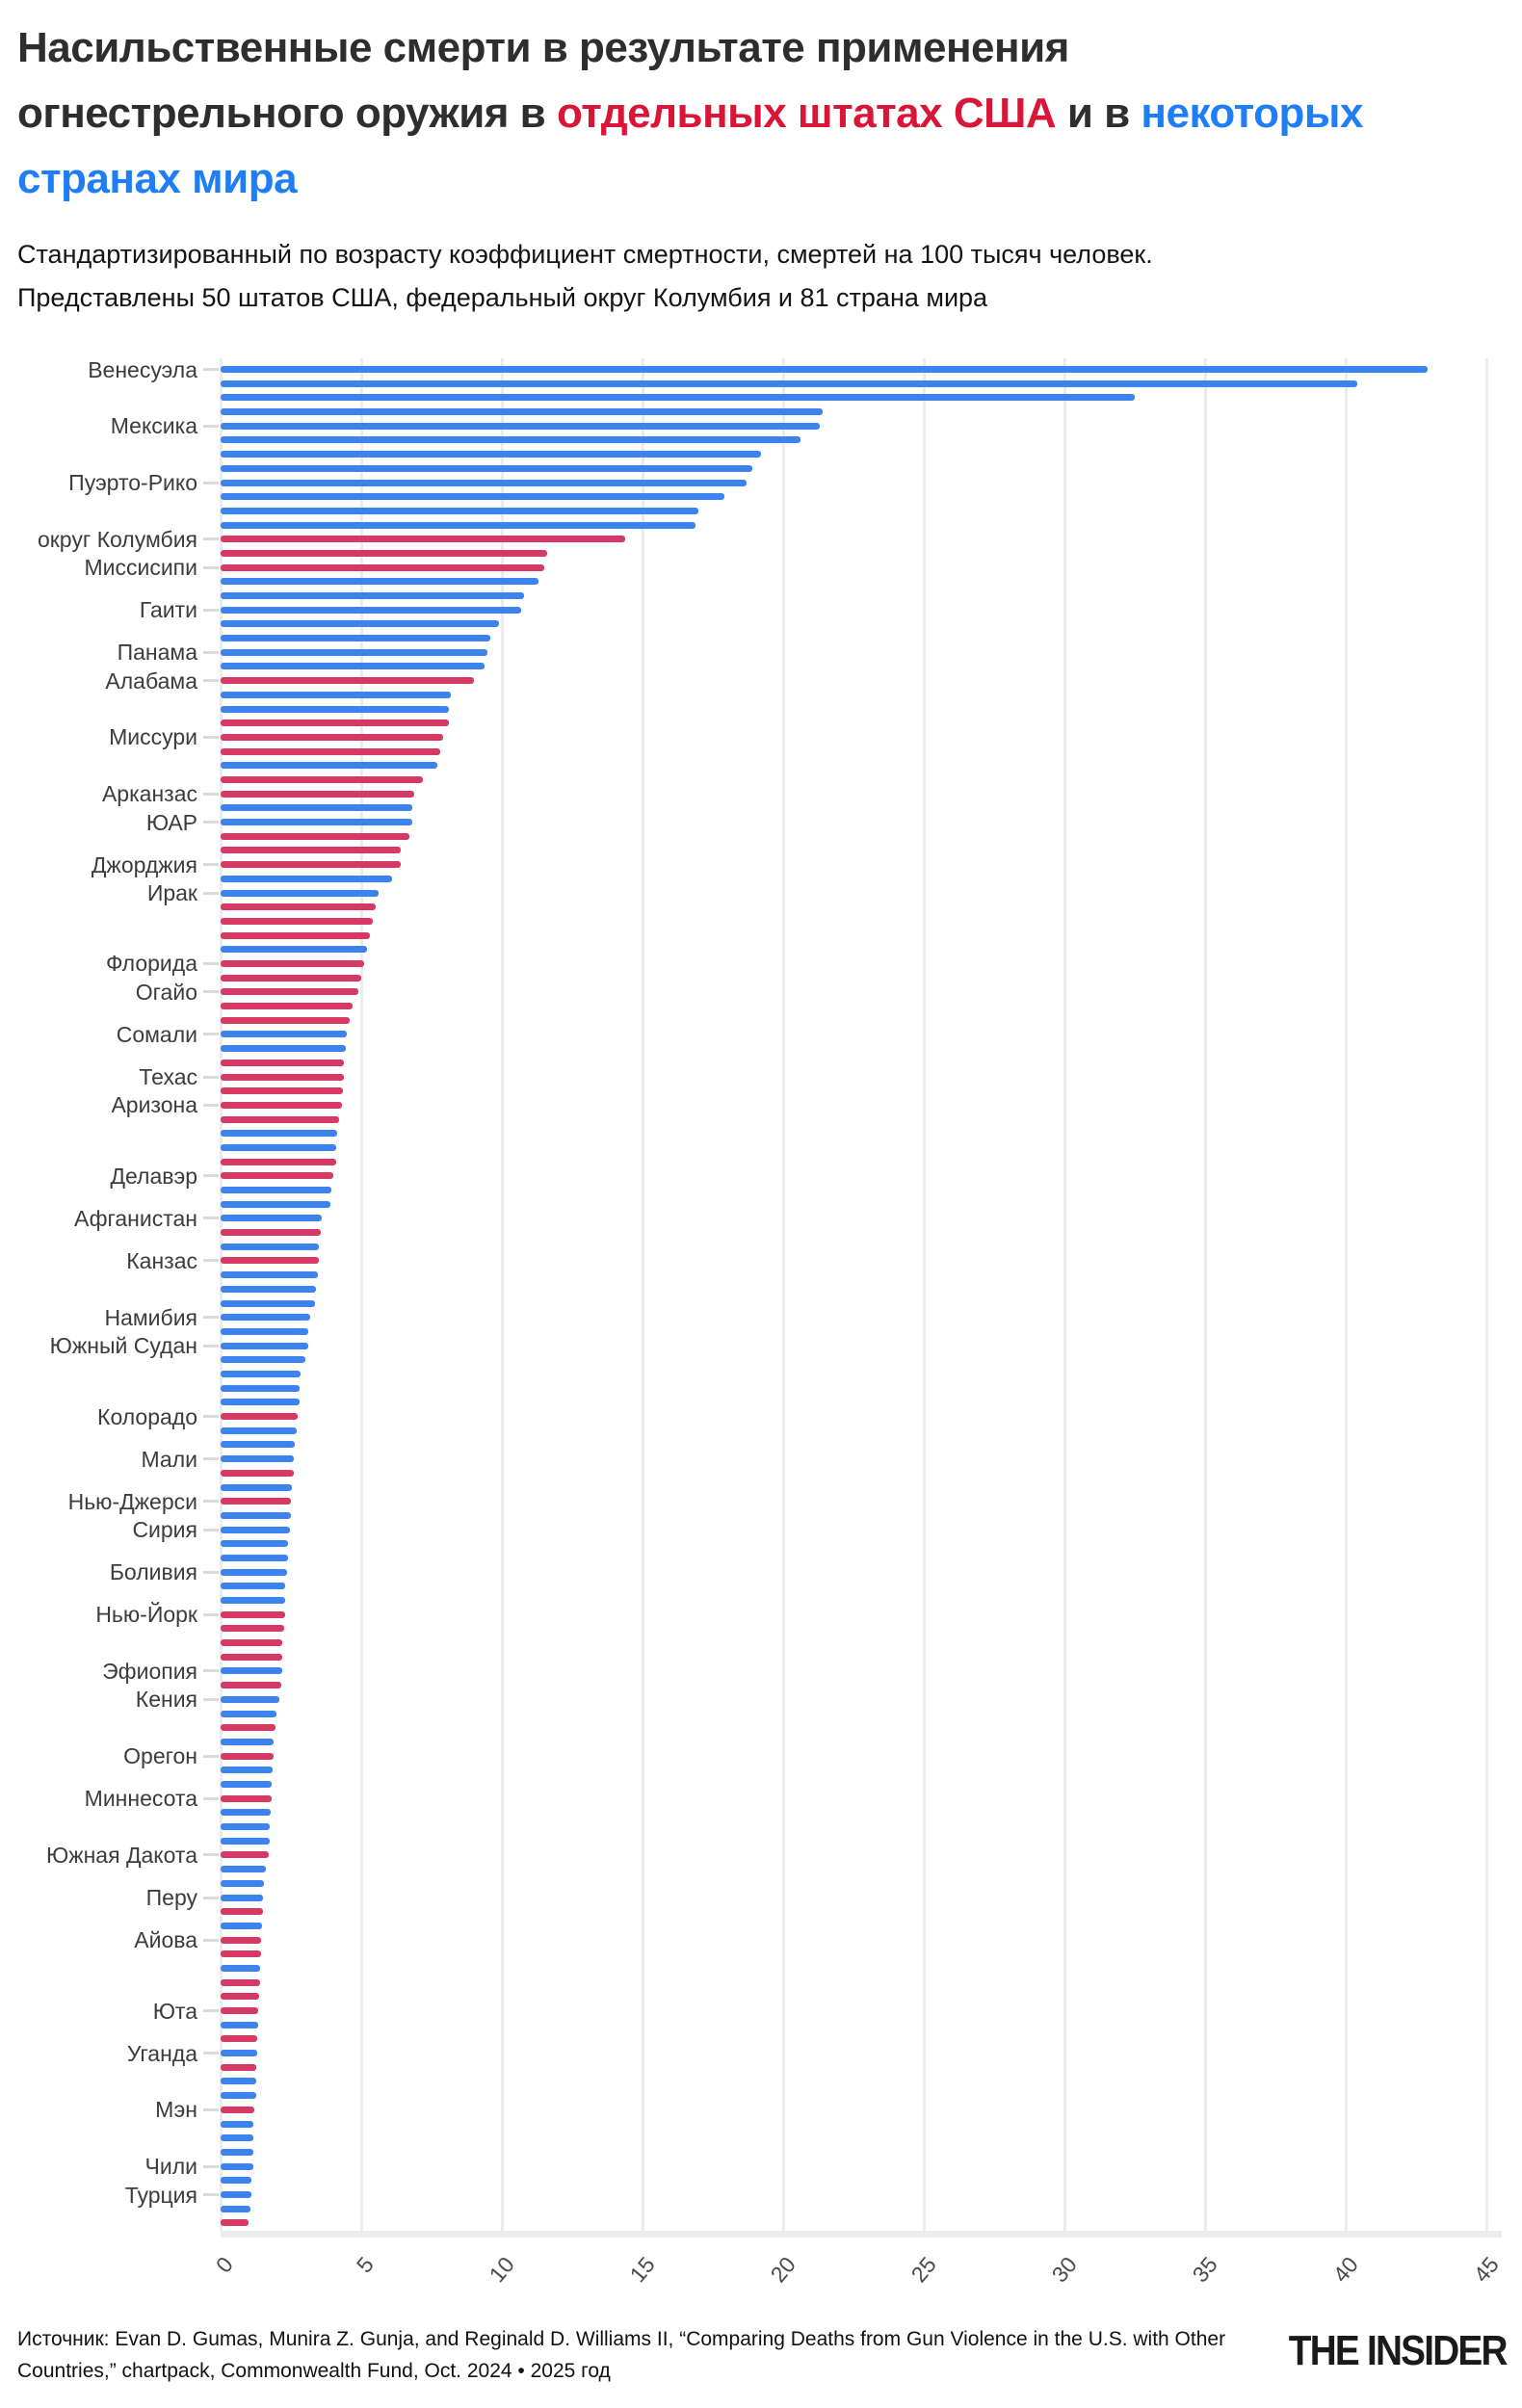  What do you see at coordinates (169, 1459) in the screenshot?
I see `row-label: Мали` at bounding box center [169, 1459].